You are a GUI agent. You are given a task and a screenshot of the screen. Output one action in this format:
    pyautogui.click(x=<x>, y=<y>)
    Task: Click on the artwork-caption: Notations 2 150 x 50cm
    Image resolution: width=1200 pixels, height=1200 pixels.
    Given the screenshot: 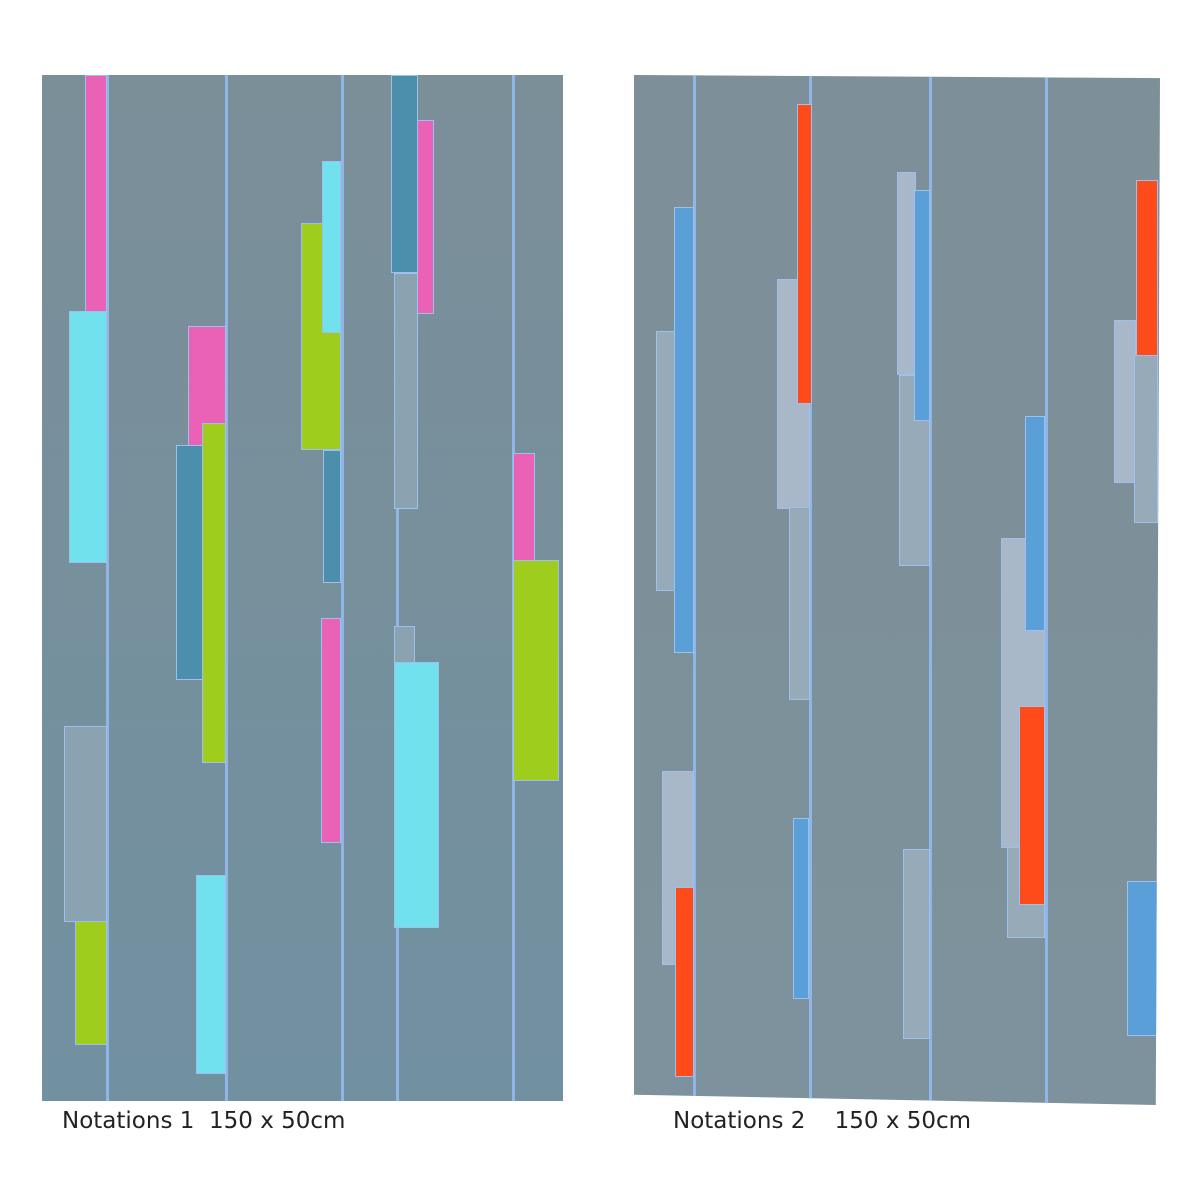 What is the action you would take?
    pyautogui.click(x=822, y=1121)
    